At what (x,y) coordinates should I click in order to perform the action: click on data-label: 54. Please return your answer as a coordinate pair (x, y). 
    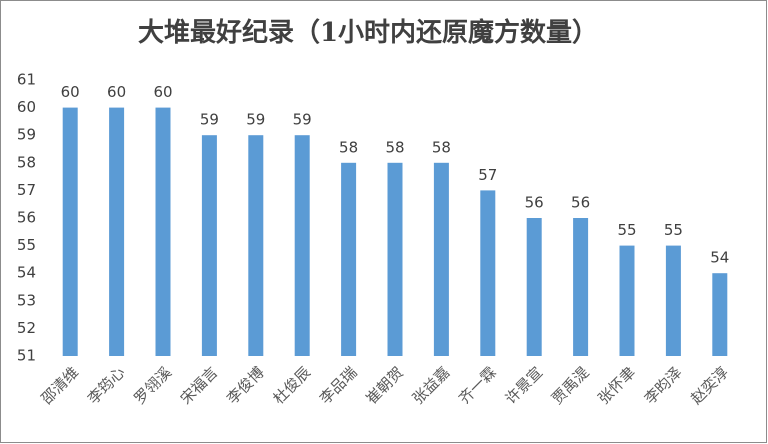
    Looking at the image, I should click on (719, 258).